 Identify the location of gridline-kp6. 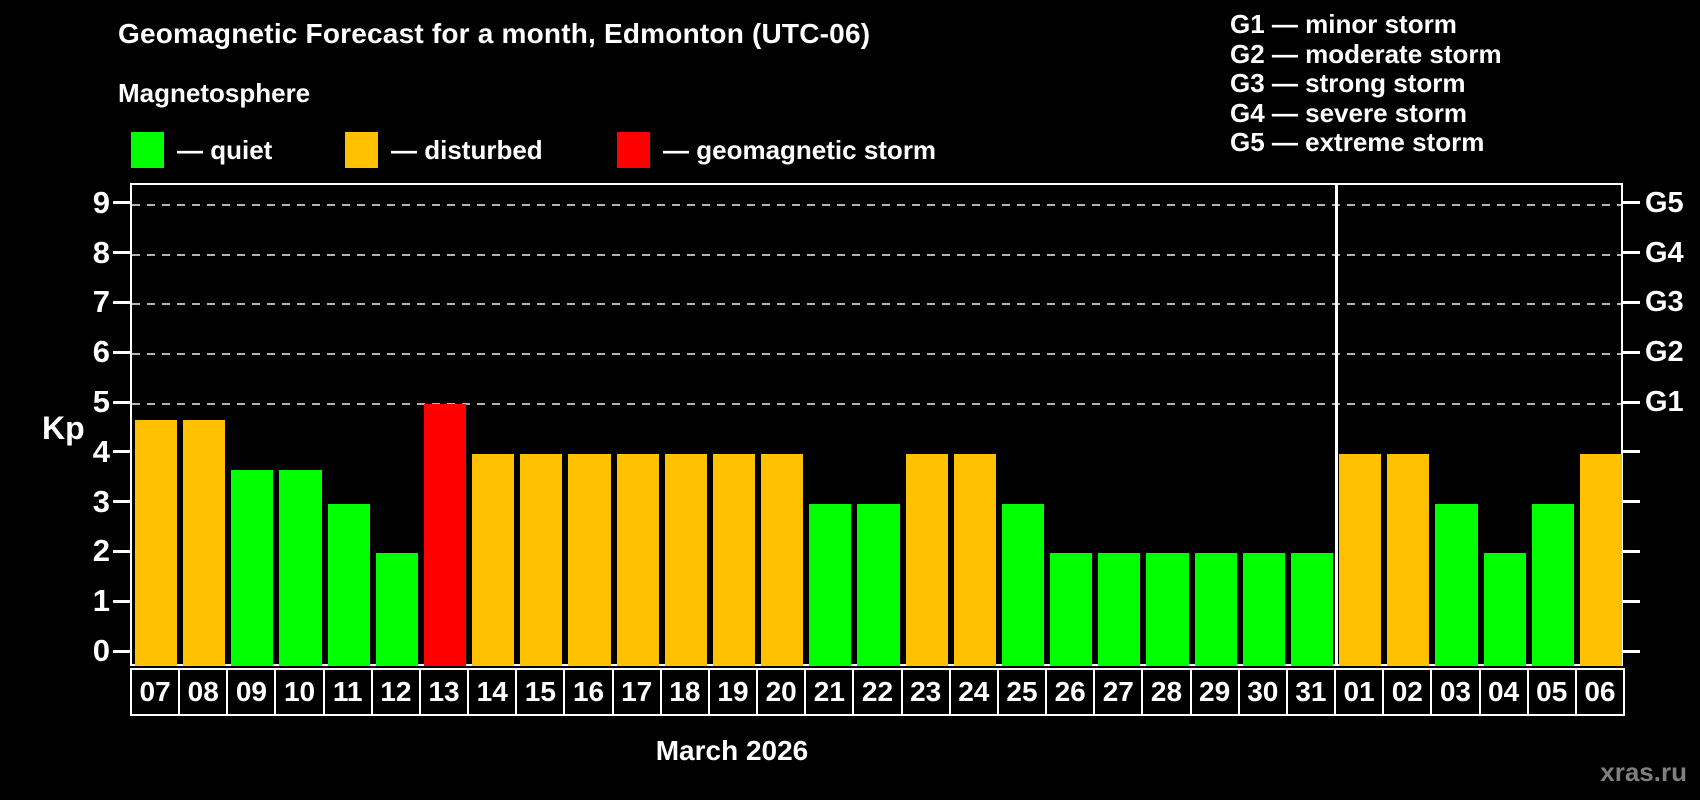
(876, 354).